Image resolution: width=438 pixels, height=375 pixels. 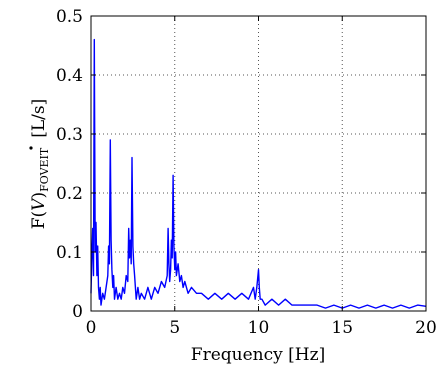 I want to click on svg-text:F(V)FOVEIT[L/s]: F(V)FOVEIT [L/s], so click(x=40, y=164).